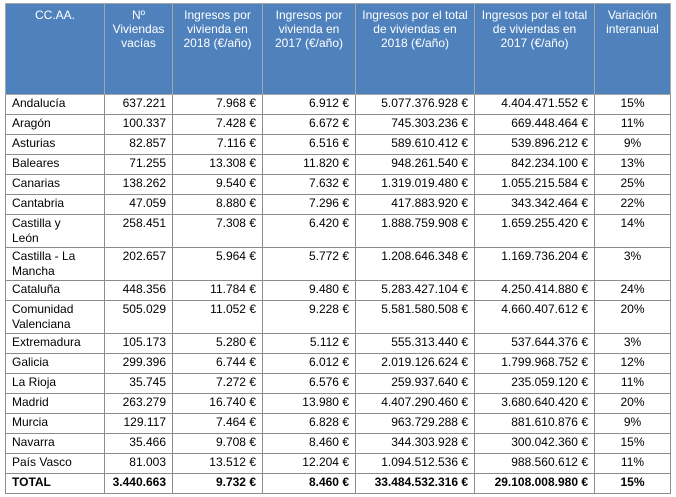 This screenshot has width=676, height=497. What do you see at coordinates (309, 144) in the screenshot?
I see `table-cell: 6.516 €` at bounding box center [309, 144].